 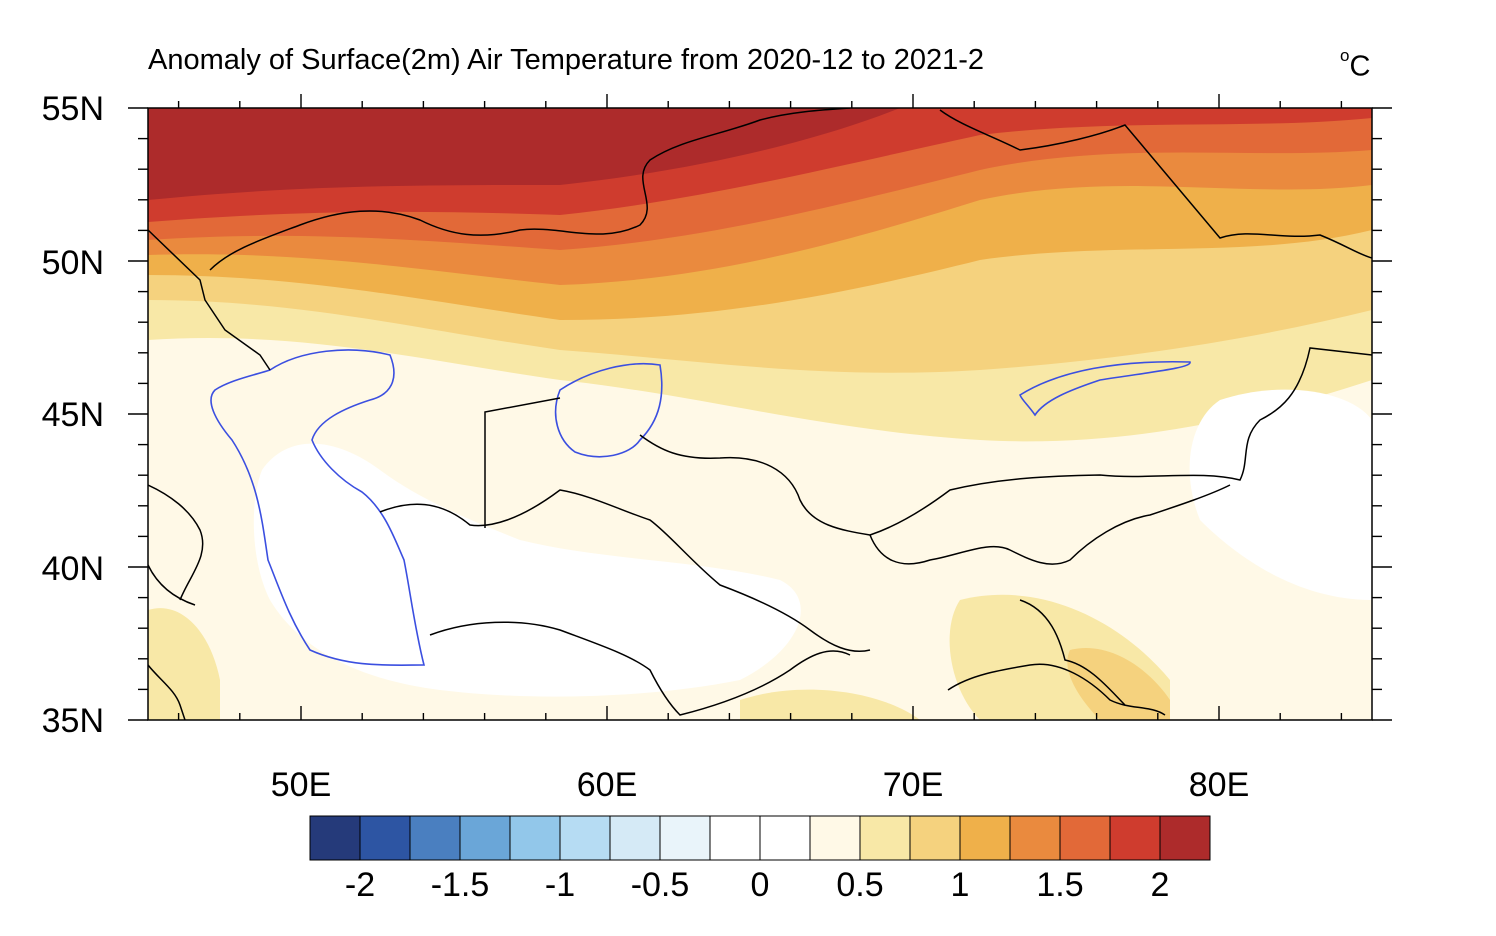 What do you see at coordinates (1105, 388) in the screenshot?
I see `lake-balkhash-outline` at bounding box center [1105, 388].